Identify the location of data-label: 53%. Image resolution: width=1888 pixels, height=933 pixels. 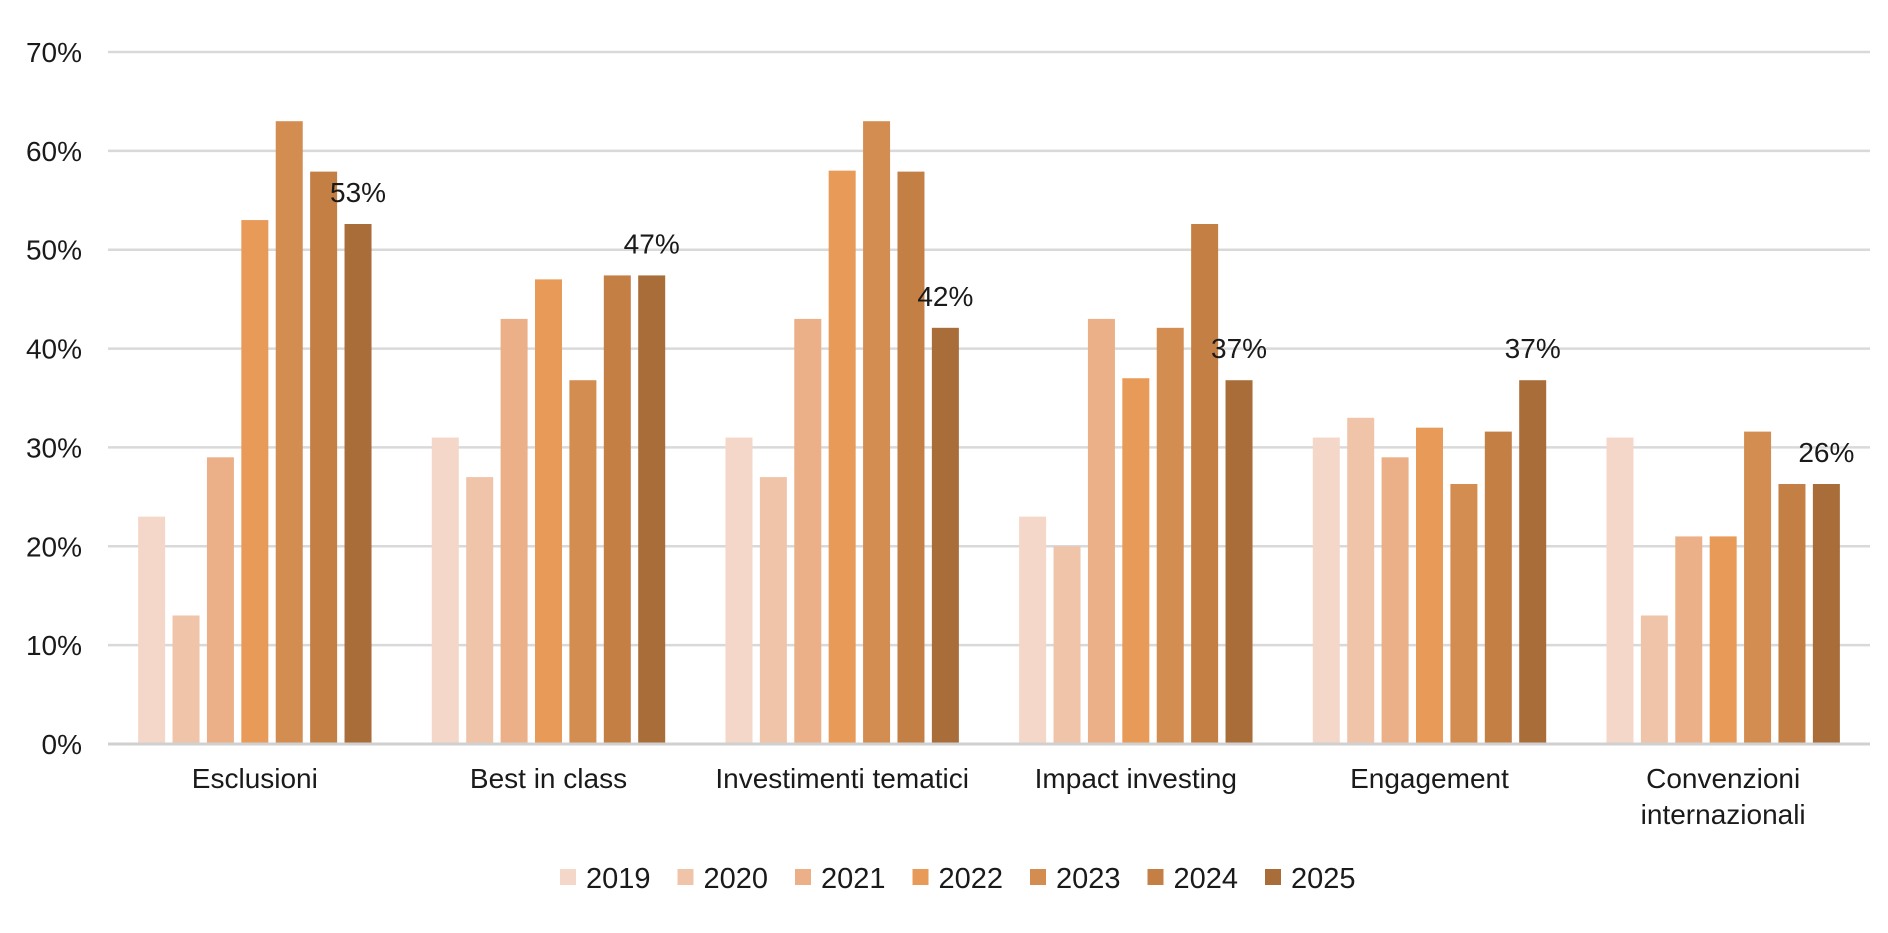
(358, 192).